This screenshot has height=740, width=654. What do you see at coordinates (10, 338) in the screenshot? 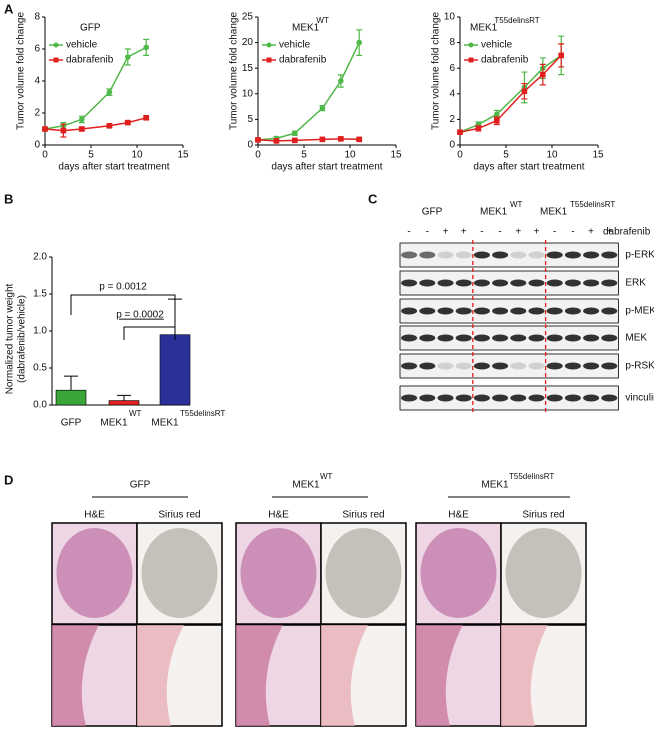
I see `y-axis-label: Normalized tumor weight` at bounding box center [10, 338].